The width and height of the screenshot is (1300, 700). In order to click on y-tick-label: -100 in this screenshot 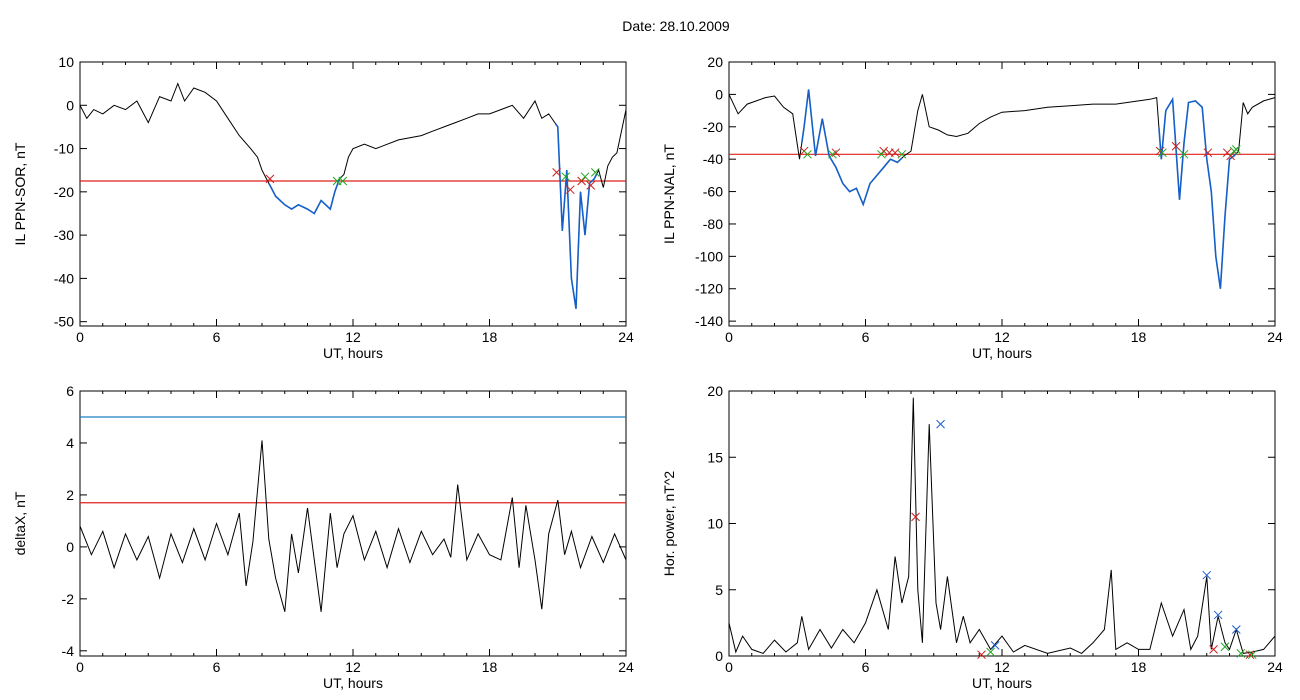, I will do `click(709, 256)`.